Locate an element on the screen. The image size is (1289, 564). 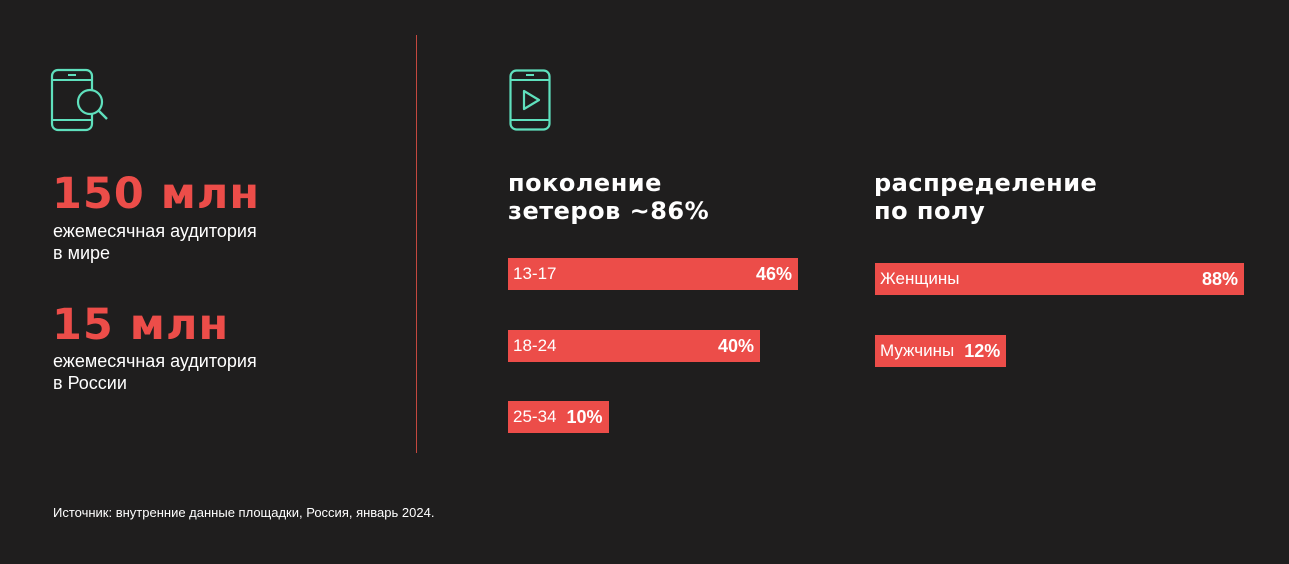
bar-label: 13-17 is located at coordinates (535, 273).